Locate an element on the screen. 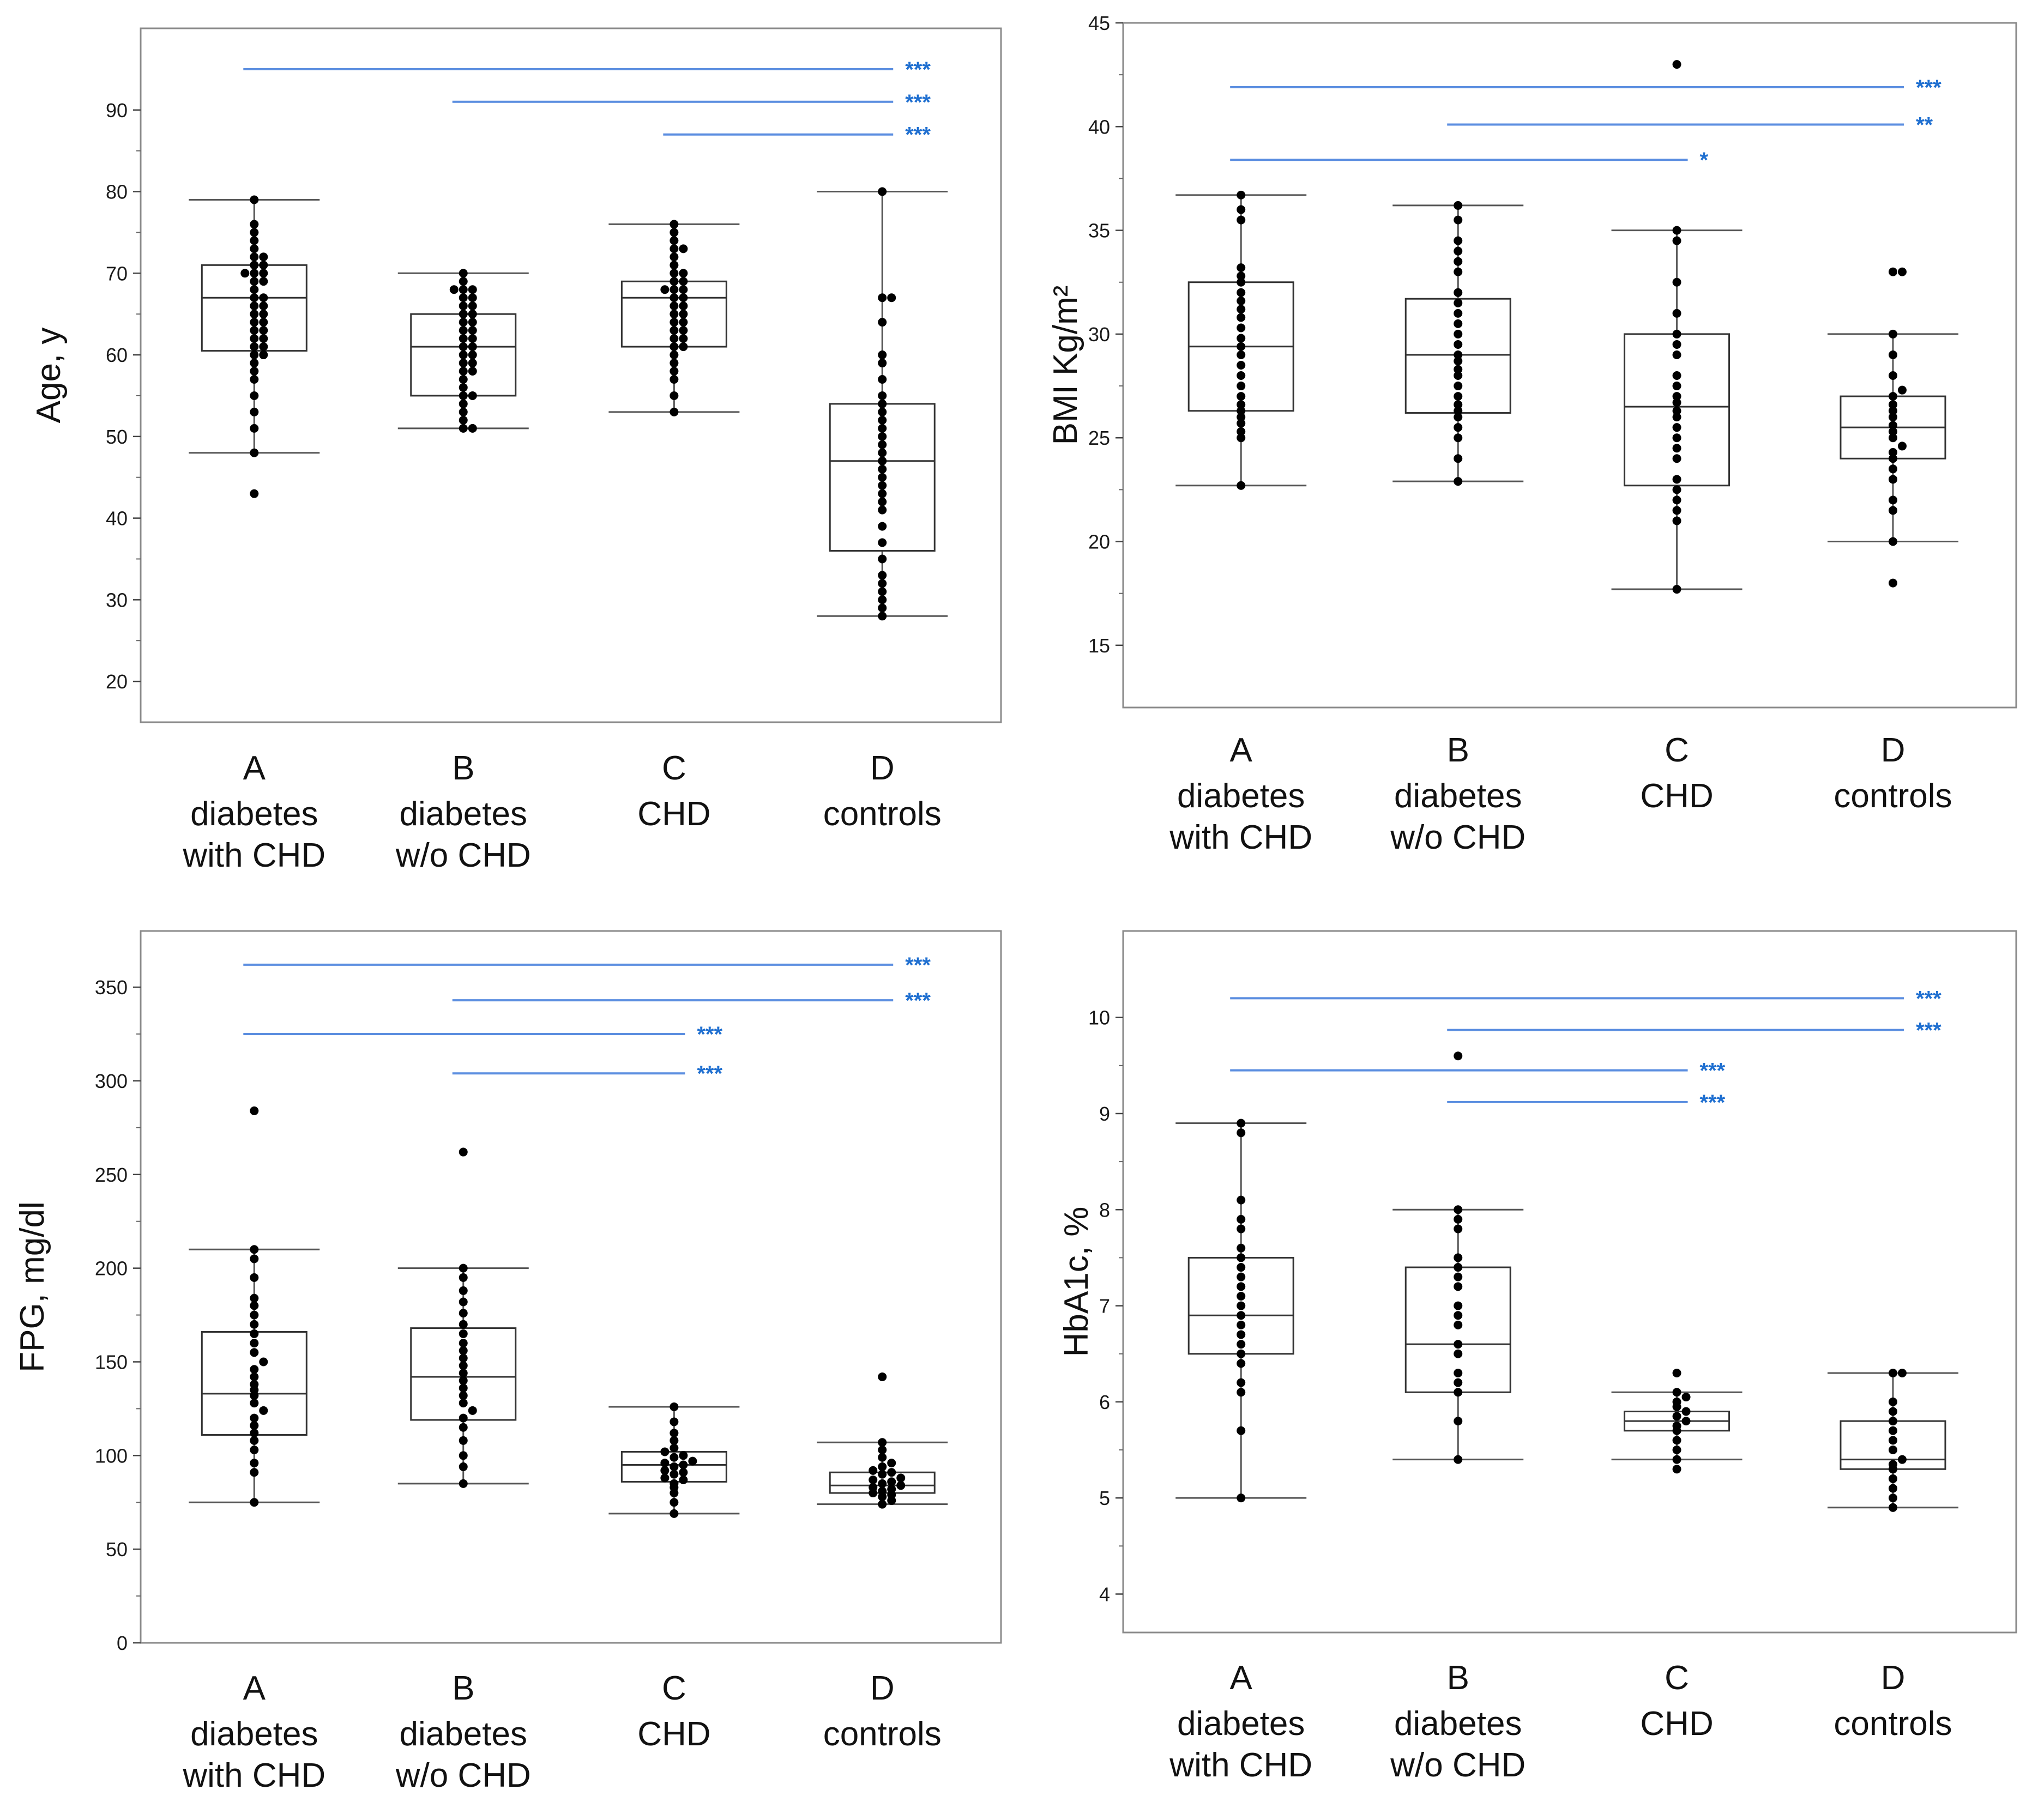 This screenshot has width=2038, height=1820. category-code: B is located at coordinates (1458, 1678).